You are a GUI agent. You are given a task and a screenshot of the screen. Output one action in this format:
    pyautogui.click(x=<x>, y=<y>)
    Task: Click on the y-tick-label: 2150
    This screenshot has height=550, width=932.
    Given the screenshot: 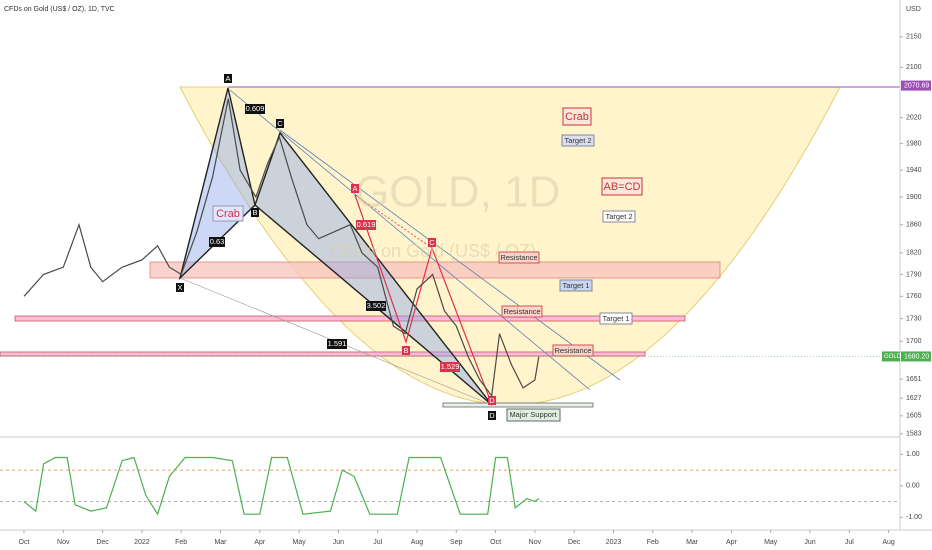 What is the action you would take?
    pyautogui.click(x=914, y=37)
    